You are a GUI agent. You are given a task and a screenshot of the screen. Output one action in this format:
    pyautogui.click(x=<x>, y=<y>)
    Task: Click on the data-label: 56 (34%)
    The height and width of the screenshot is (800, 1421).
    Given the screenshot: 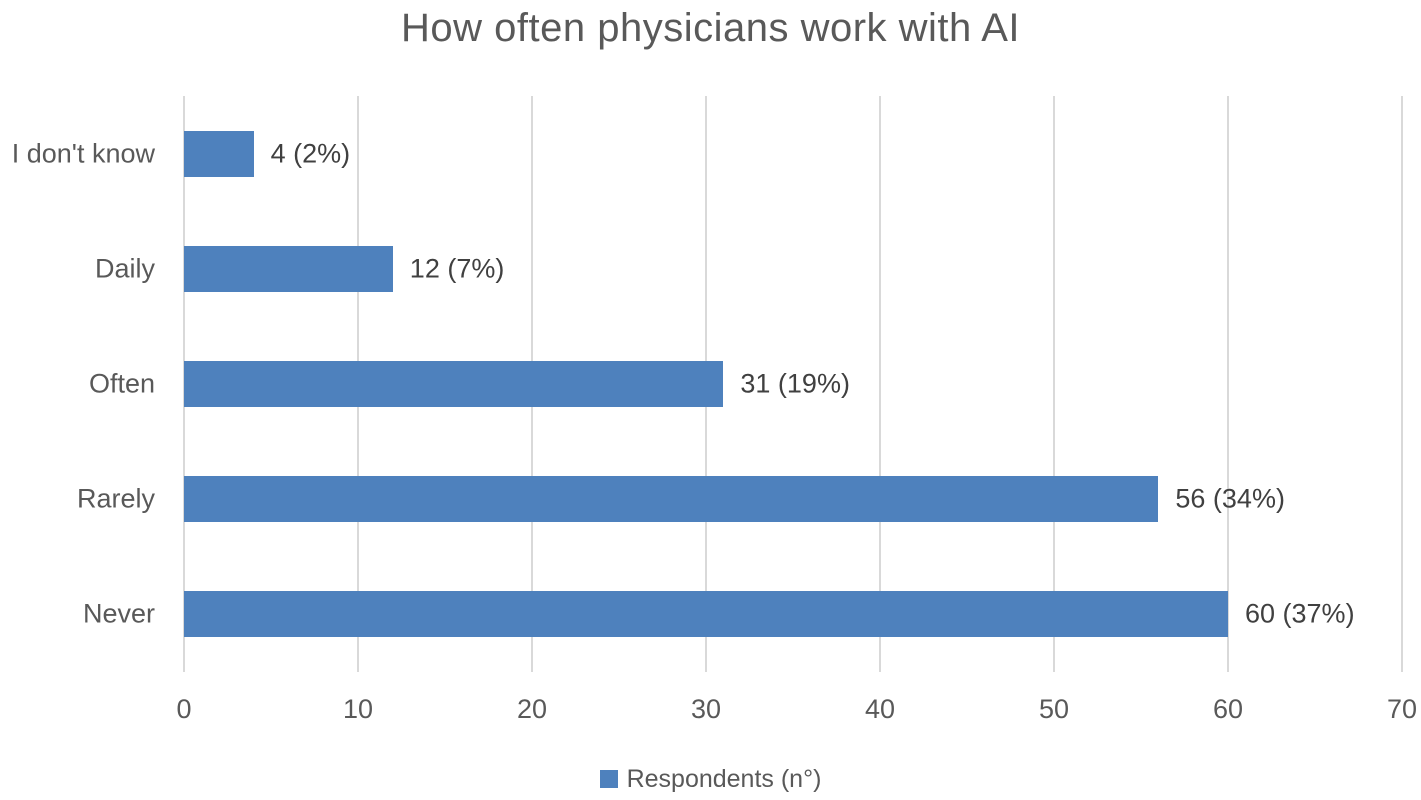 What is the action you would take?
    pyautogui.click(x=1230, y=498)
    